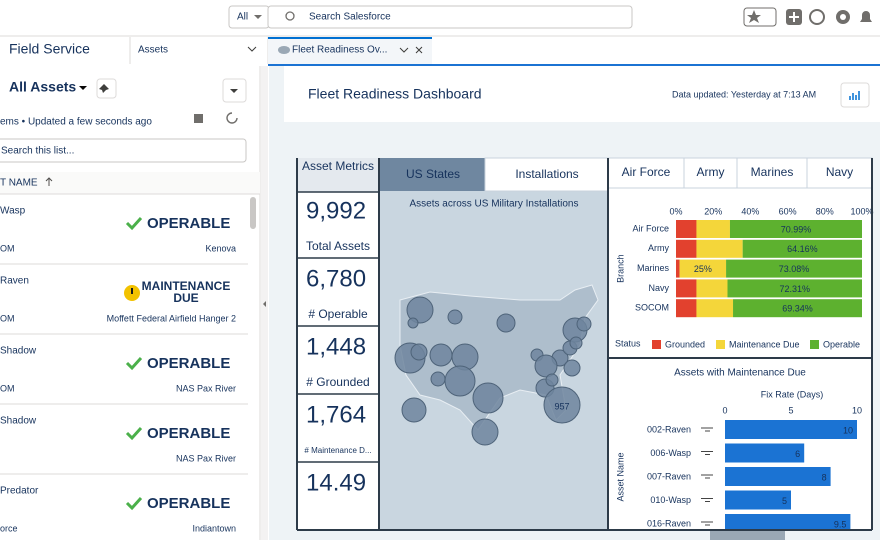 The image size is (880, 540). I want to click on app-name: Field Service, so click(49, 49).